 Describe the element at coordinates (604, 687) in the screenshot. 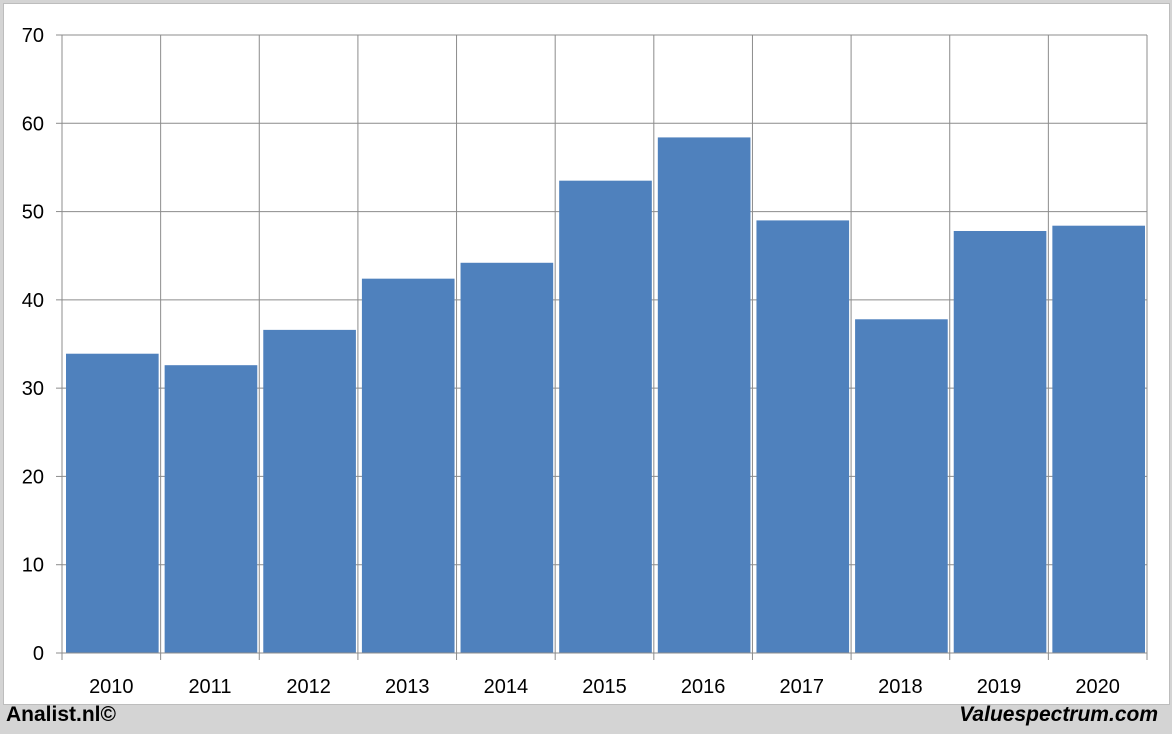

I see `x-tick-label: 2015` at that location.